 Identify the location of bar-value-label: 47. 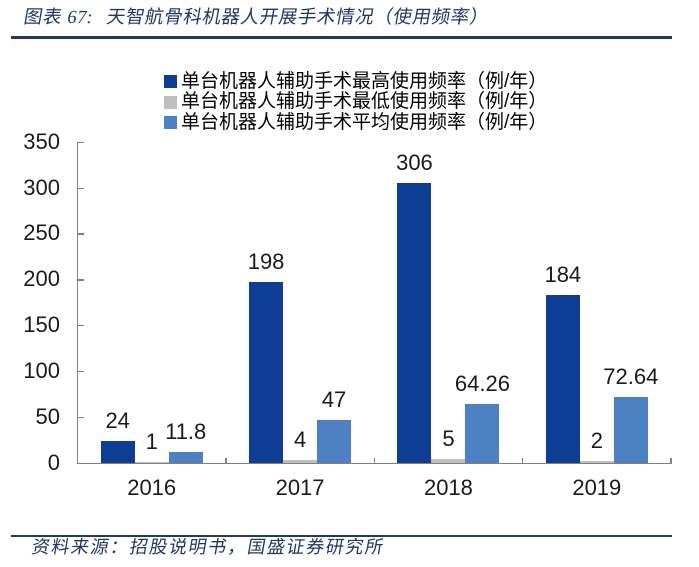
(334, 400).